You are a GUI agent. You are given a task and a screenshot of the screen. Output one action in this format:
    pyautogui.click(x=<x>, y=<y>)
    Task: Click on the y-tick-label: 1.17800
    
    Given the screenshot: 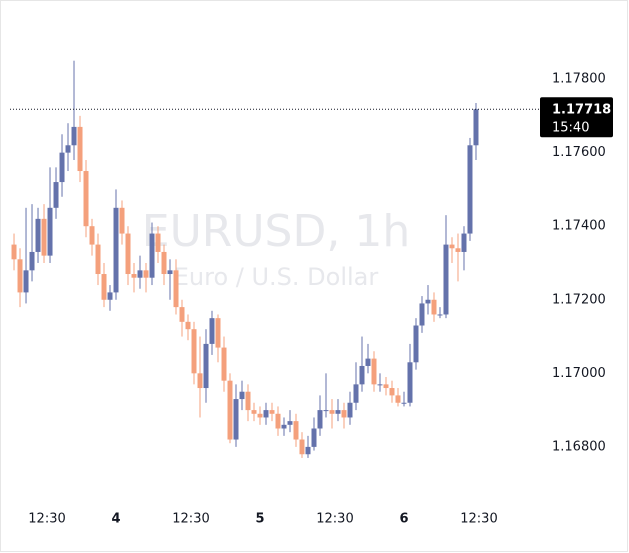 What is the action you would take?
    pyautogui.click(x=579, y=79)
    